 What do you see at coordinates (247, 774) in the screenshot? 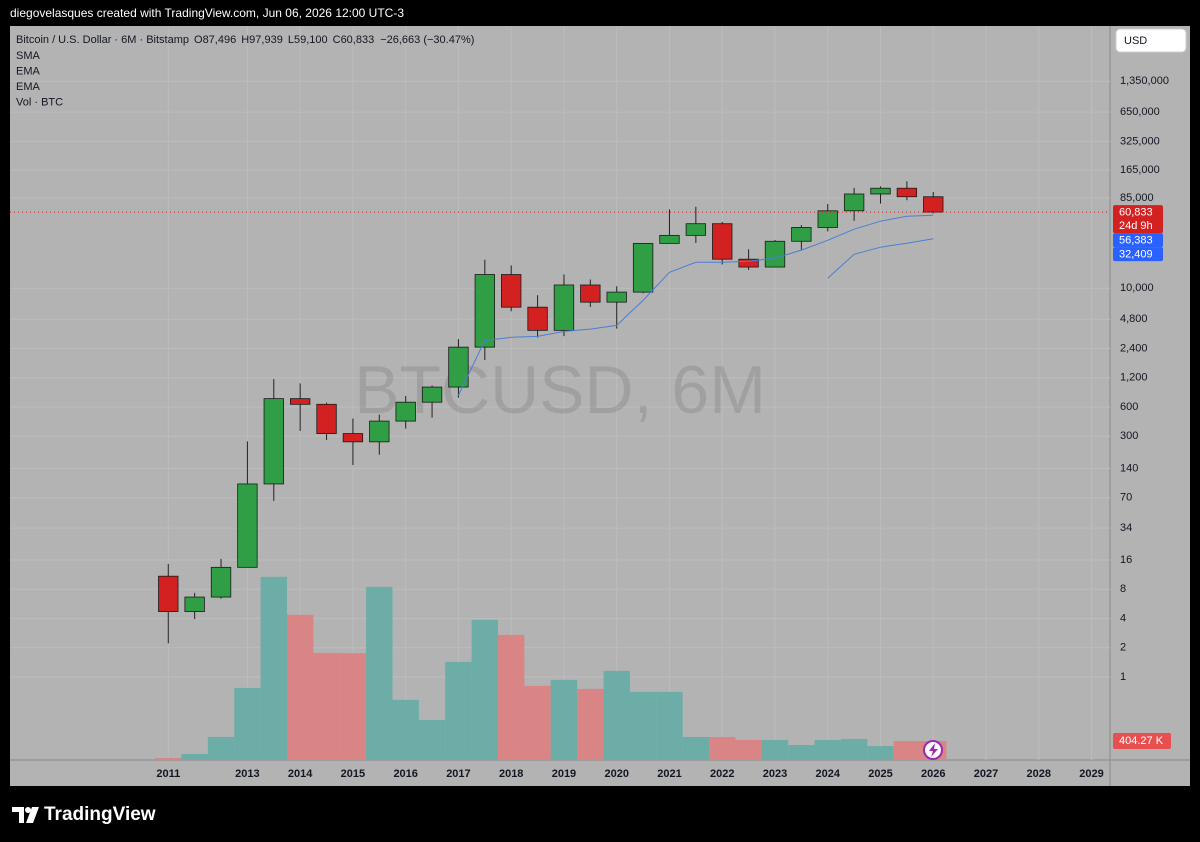
I see `x-tick-label: 2013` at bounding box center [247, 774].